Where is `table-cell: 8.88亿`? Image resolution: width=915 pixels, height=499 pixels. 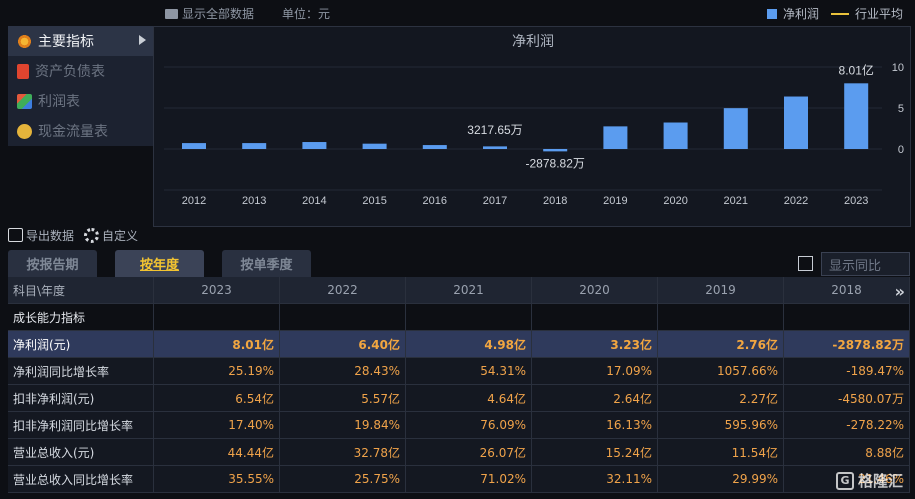
table-cell: 8.88亿 is located at coordinates (847, 452).